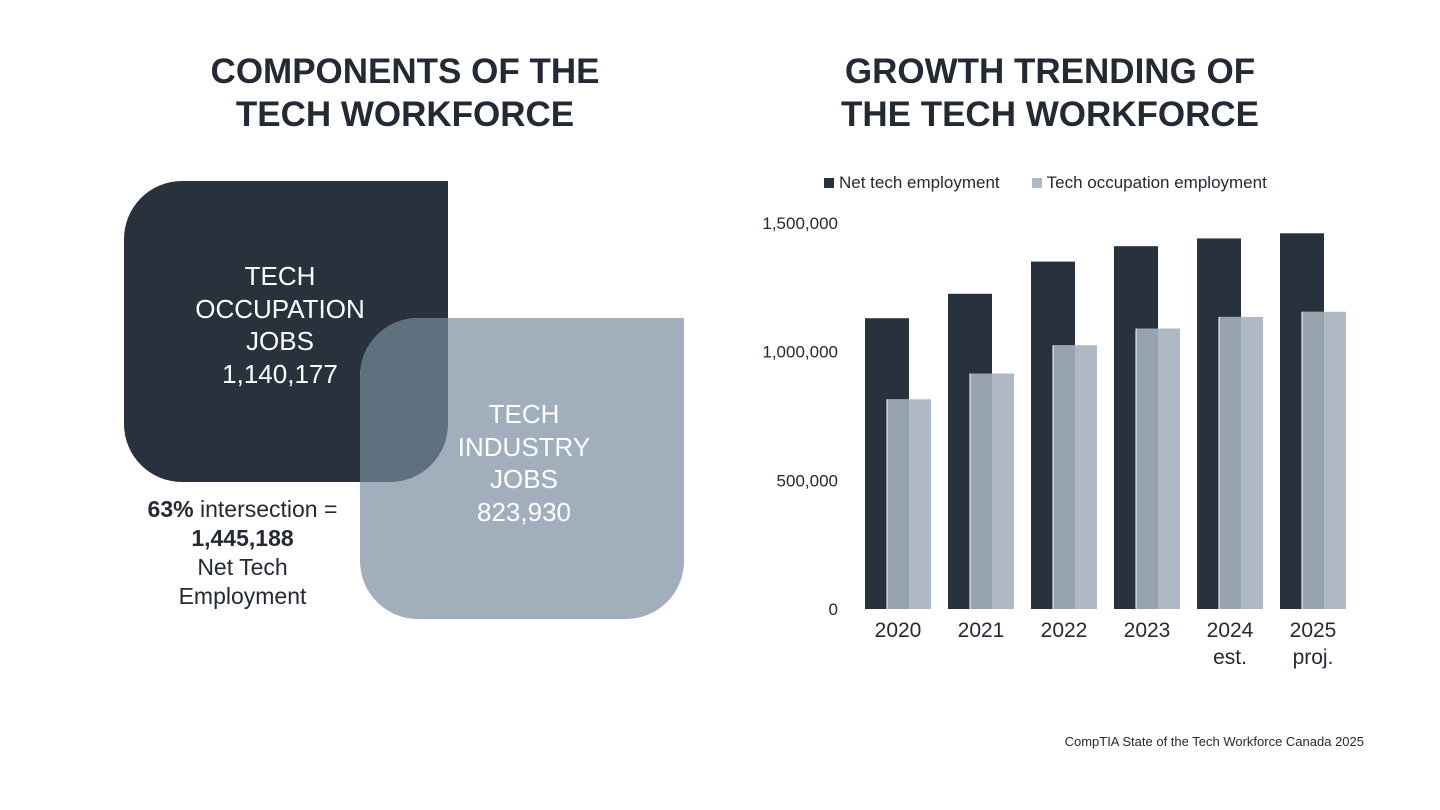 This screenshot has width=1440, height=810. What do you see at coordinates (280, 341) in the screenshot?
I see `occupation-line-3: JOBS` at bounding box center [280, 341].